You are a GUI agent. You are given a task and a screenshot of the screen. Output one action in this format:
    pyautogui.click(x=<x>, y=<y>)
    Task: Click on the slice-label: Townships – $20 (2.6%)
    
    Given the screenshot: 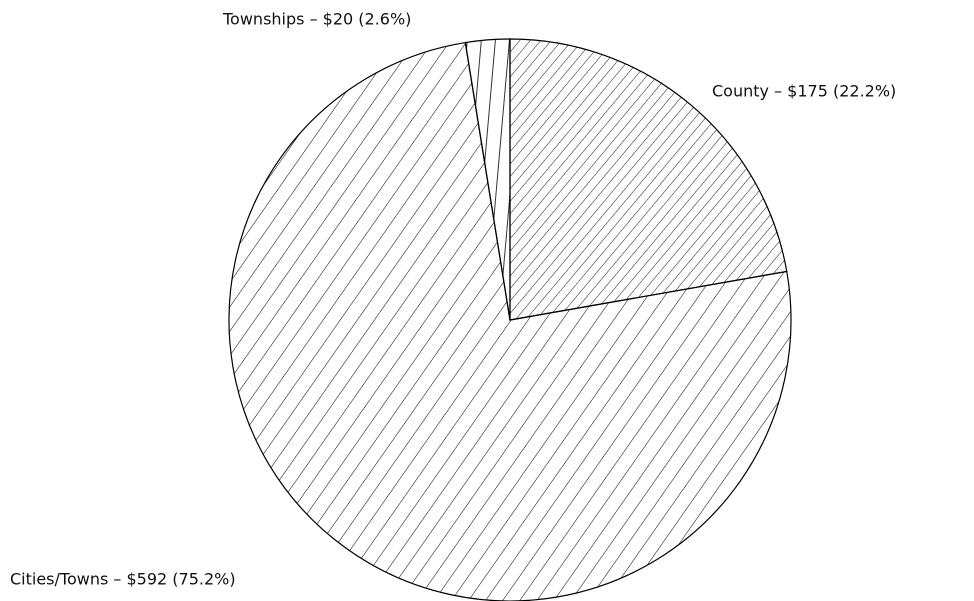 What is the action you would take?
    pyautogui.click(x=316, y=19)
    